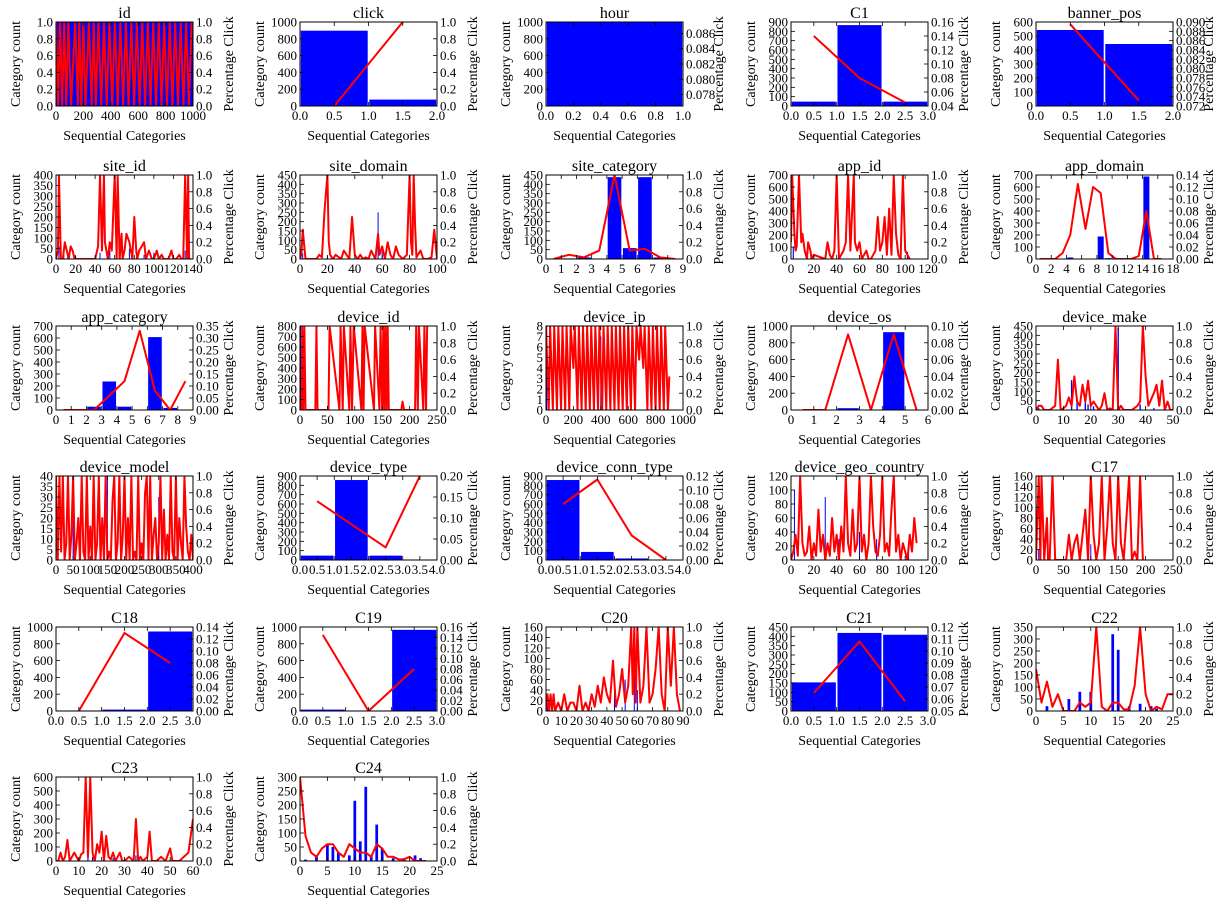 The width and height of the screenshot is (1232, 904). What do you see at coordinates (166, 115) in the screenshot?
I see `x-tick-label: 800` at bounding box center [166, 115].